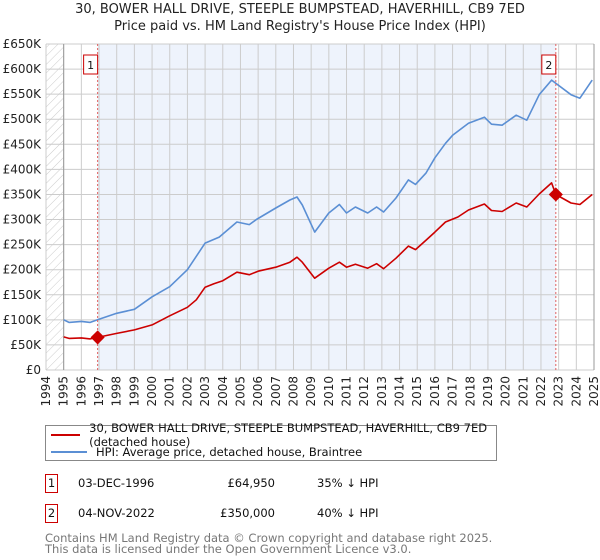  I want to click on x-tick-label: 2021, so click(523, 391).